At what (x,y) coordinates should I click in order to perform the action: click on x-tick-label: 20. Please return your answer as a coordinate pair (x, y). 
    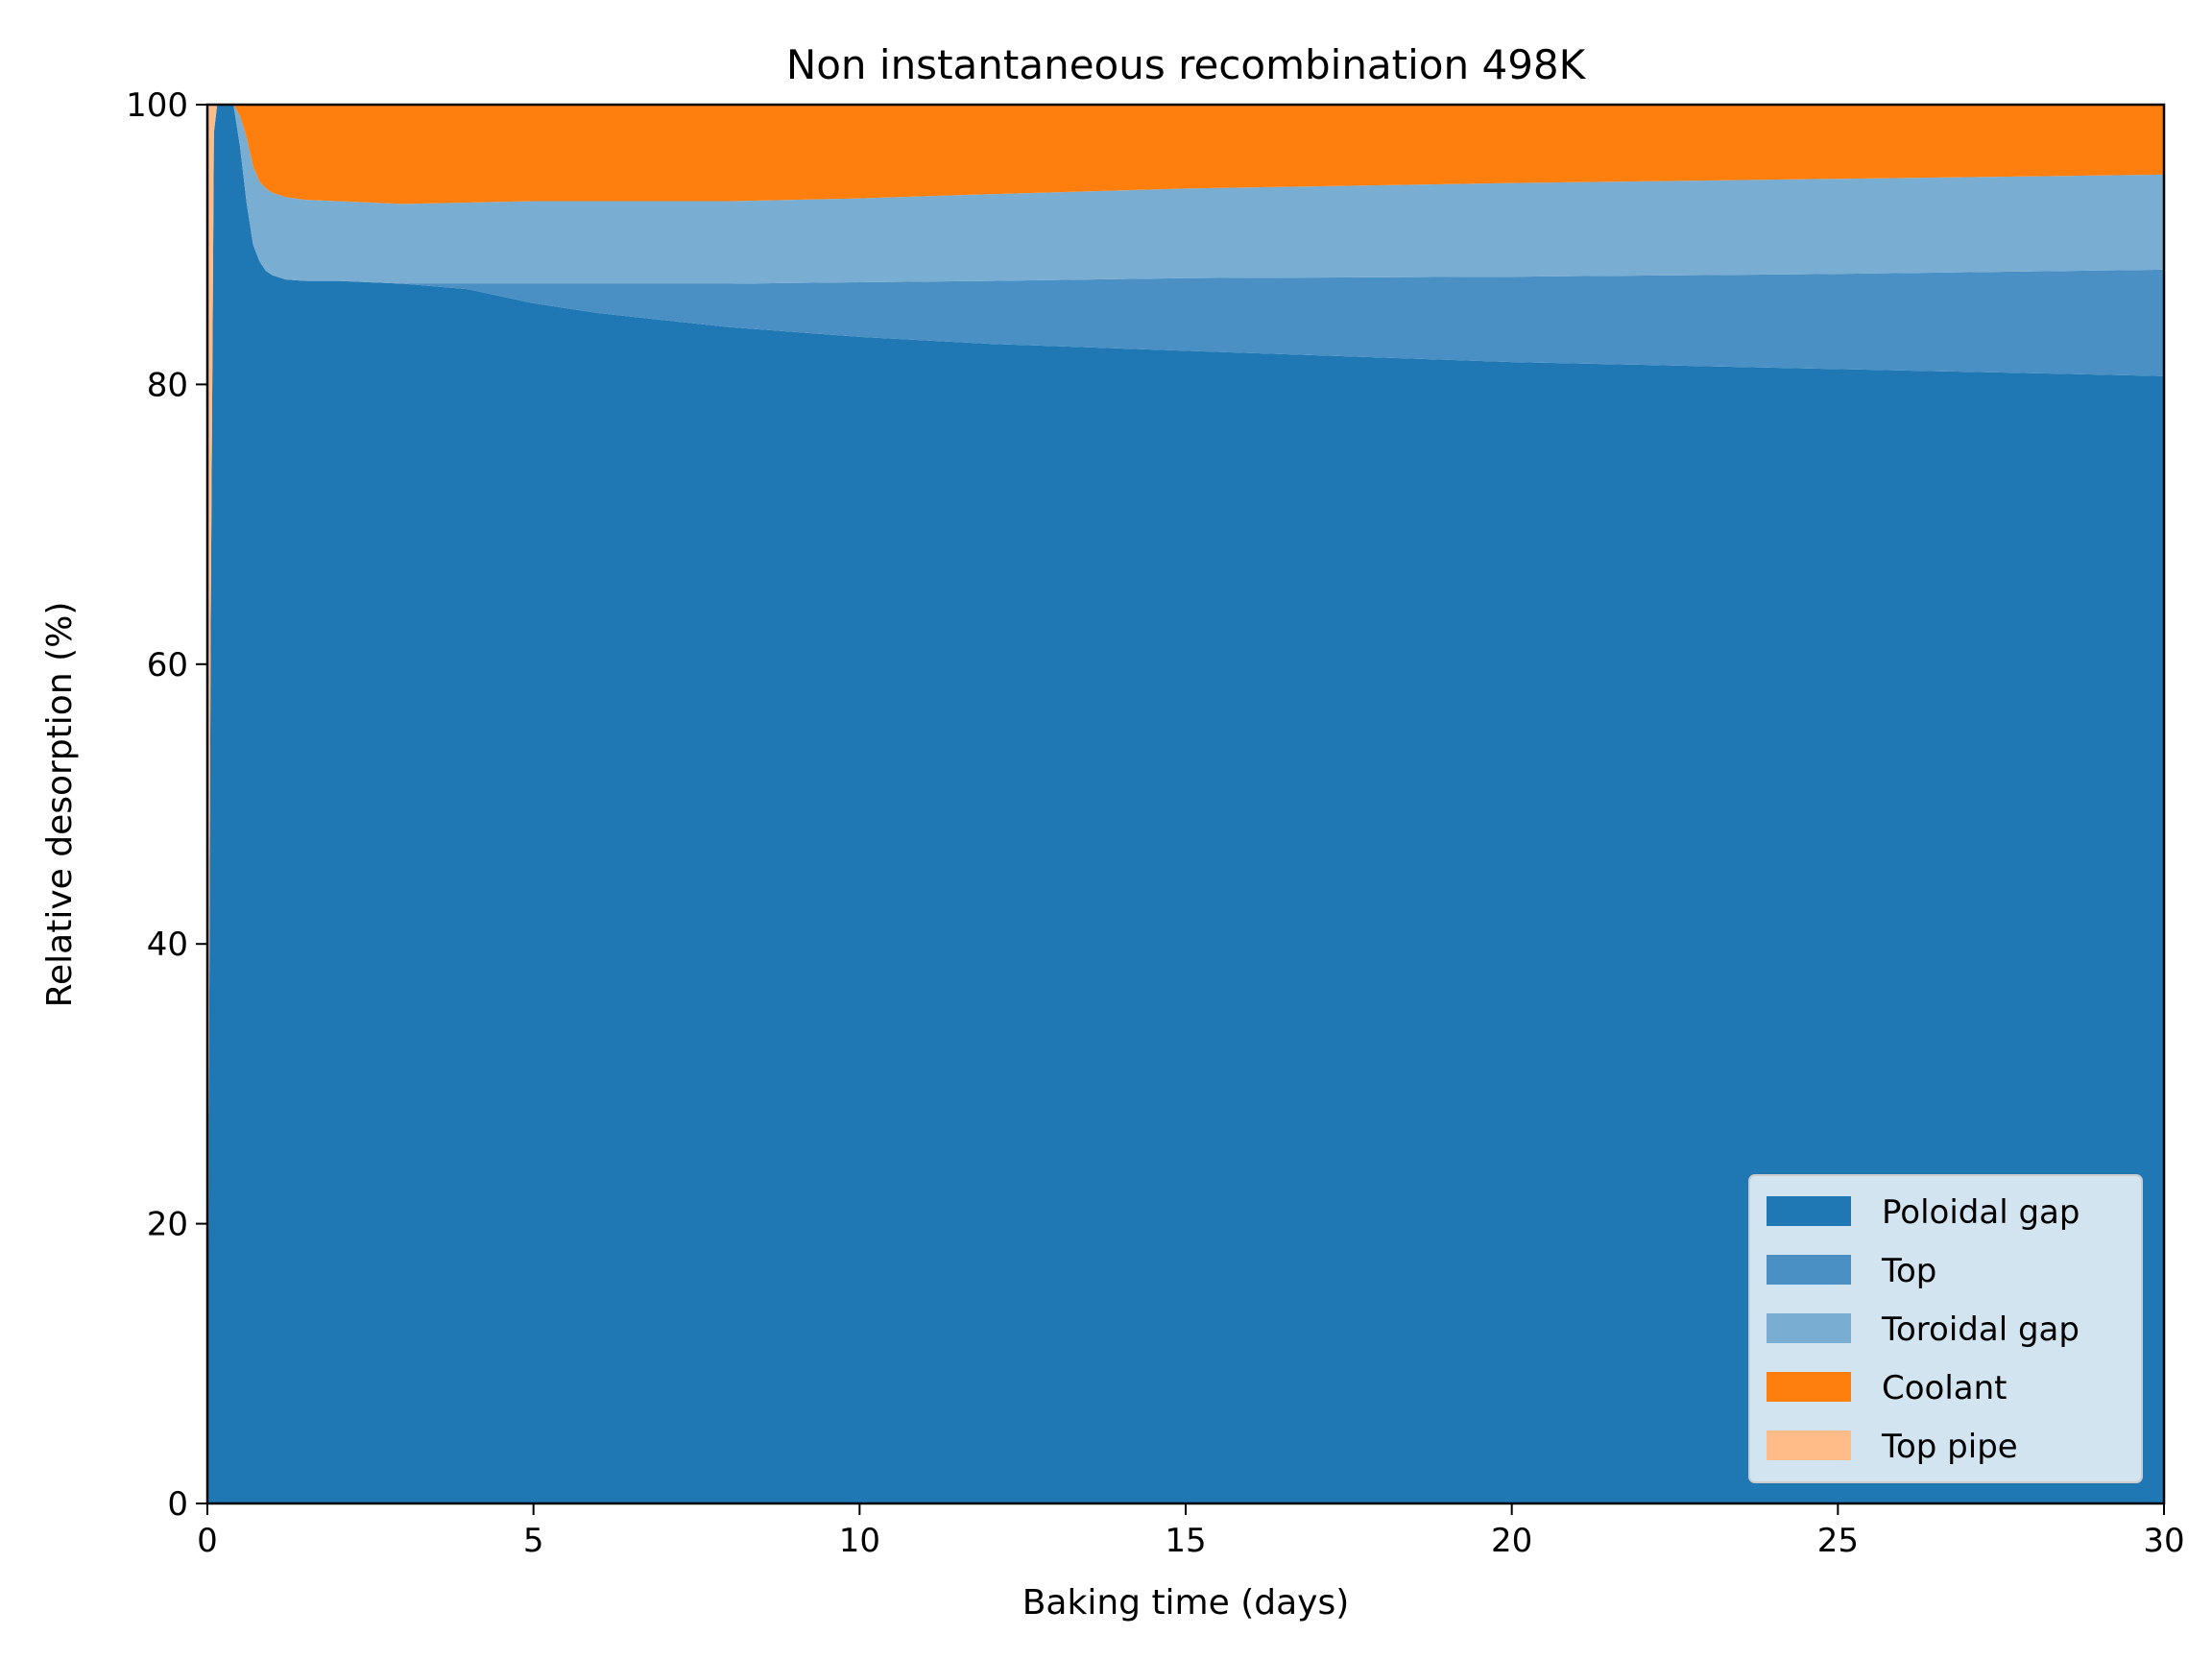
    Looking at the image, I should click on (1511, 1541).